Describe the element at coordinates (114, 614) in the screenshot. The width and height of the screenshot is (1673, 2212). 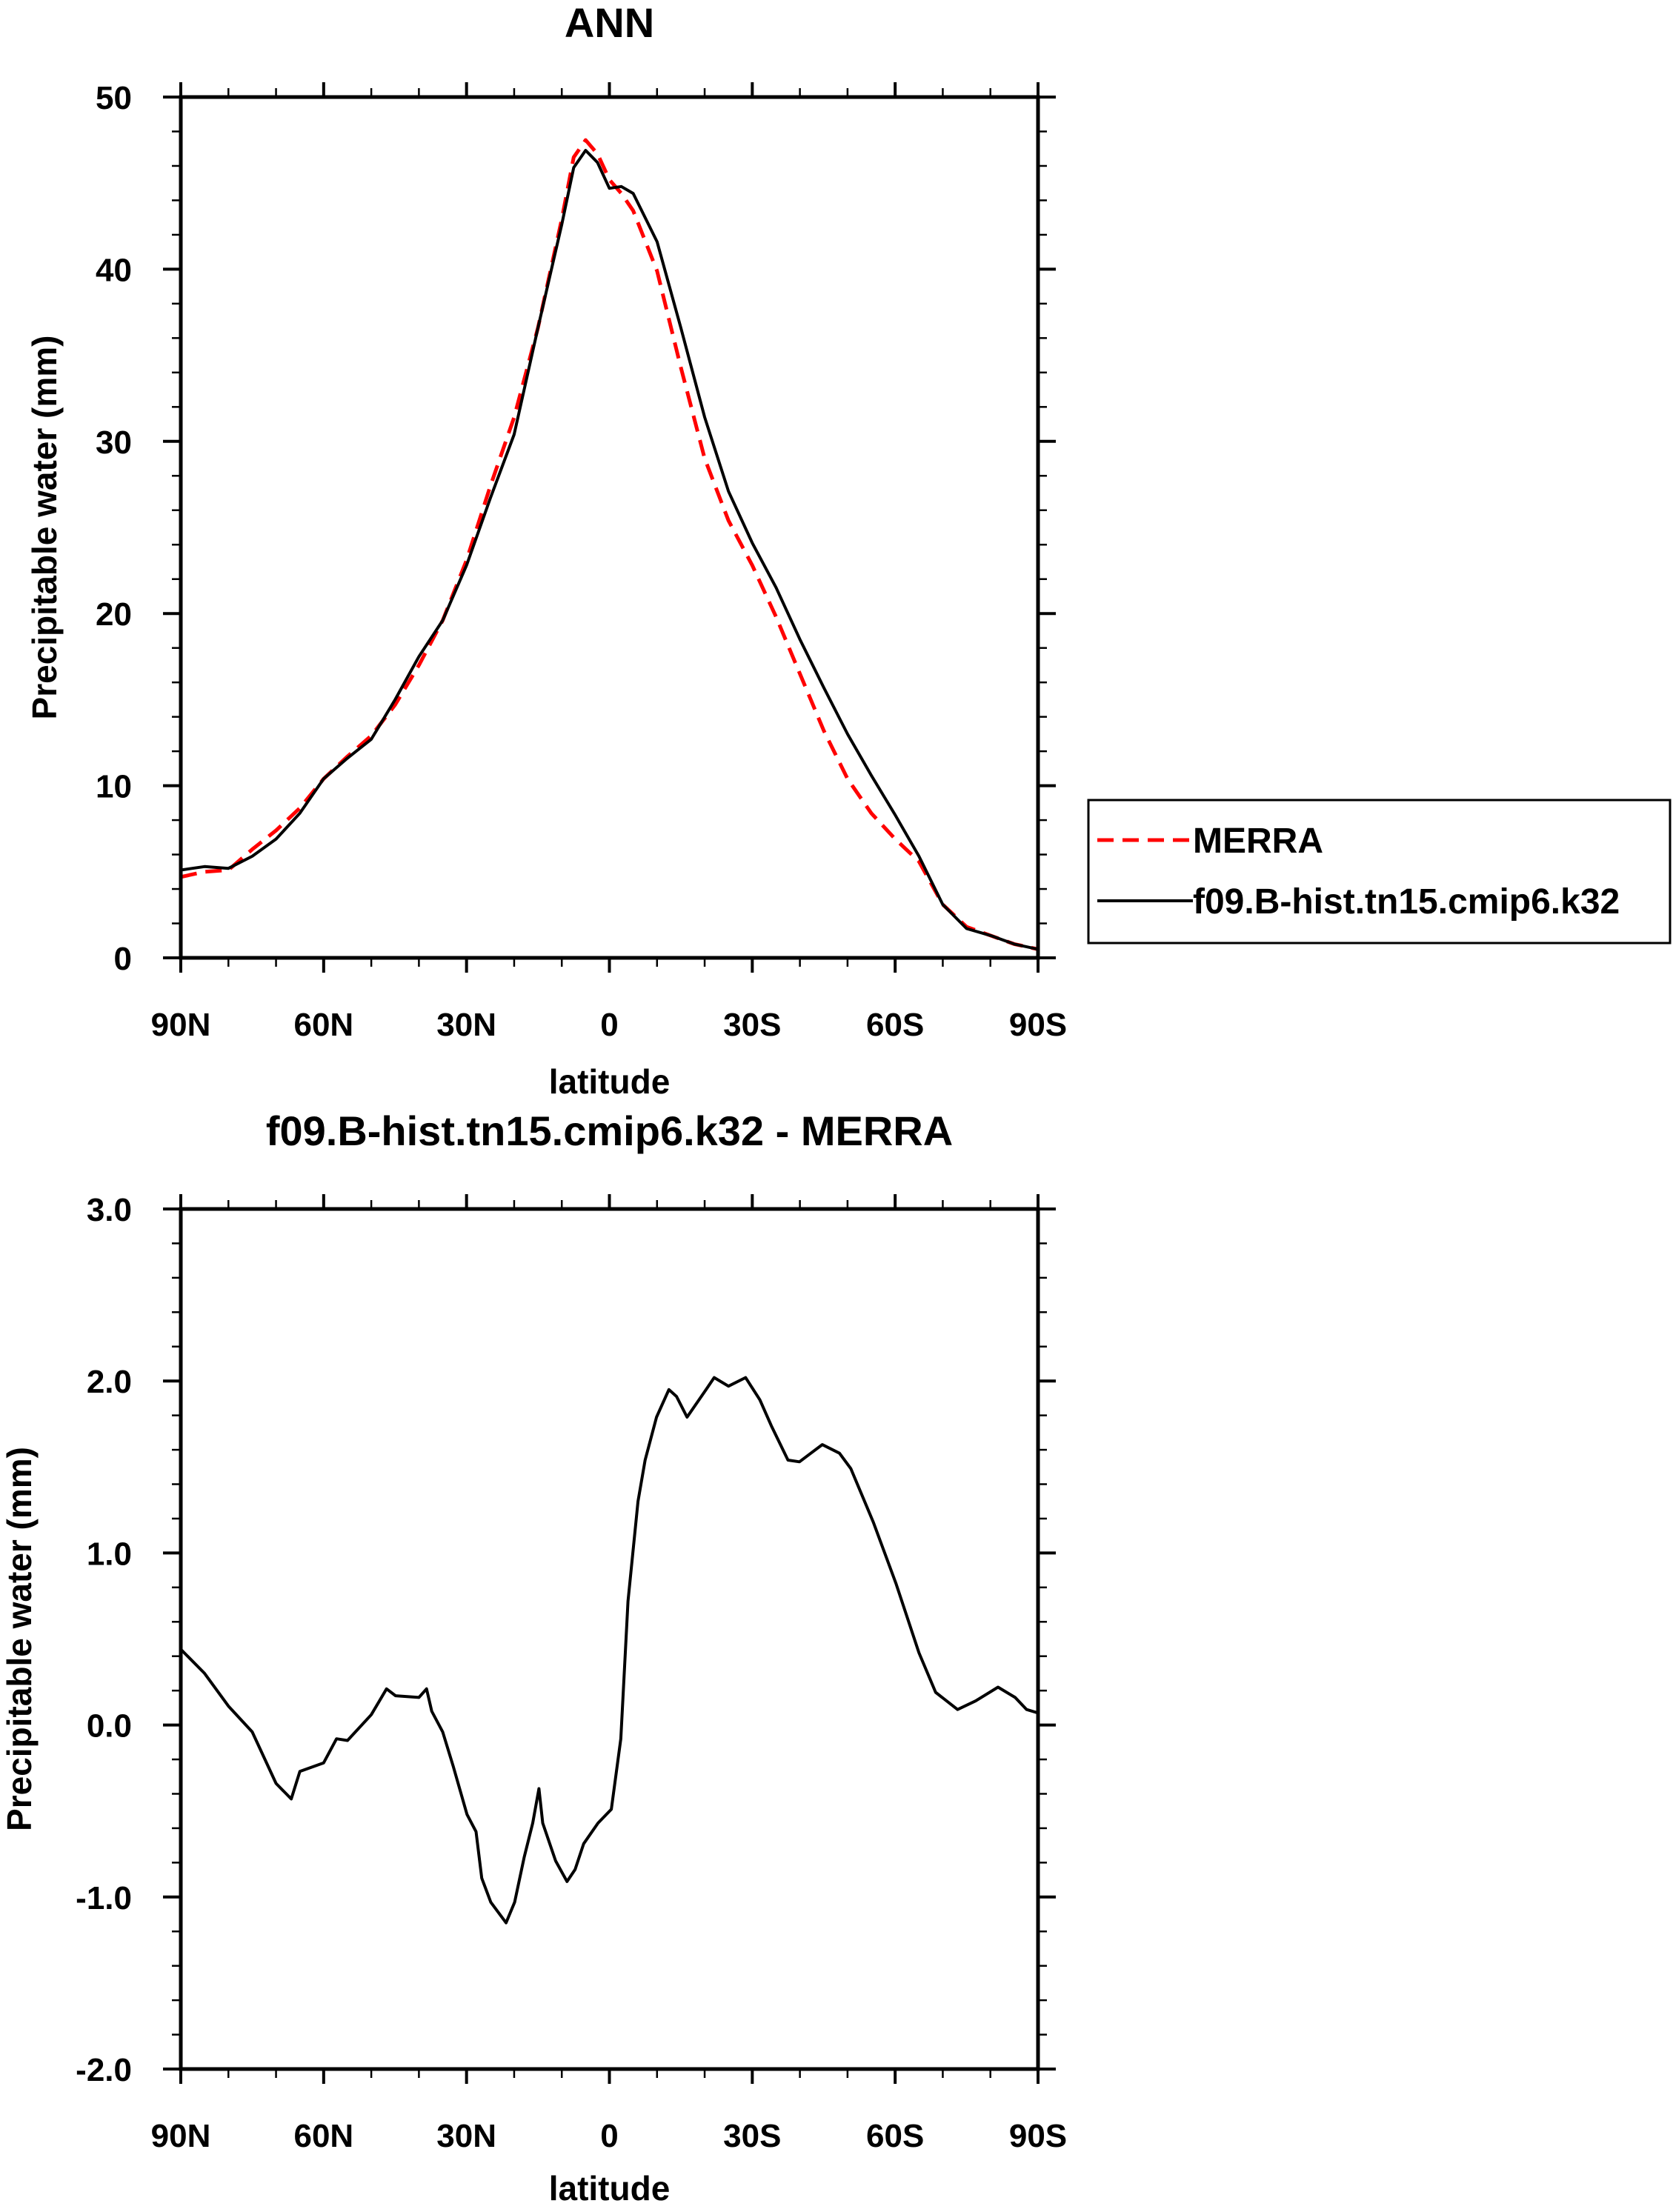
I see `y-tick-label: 20` at that location.